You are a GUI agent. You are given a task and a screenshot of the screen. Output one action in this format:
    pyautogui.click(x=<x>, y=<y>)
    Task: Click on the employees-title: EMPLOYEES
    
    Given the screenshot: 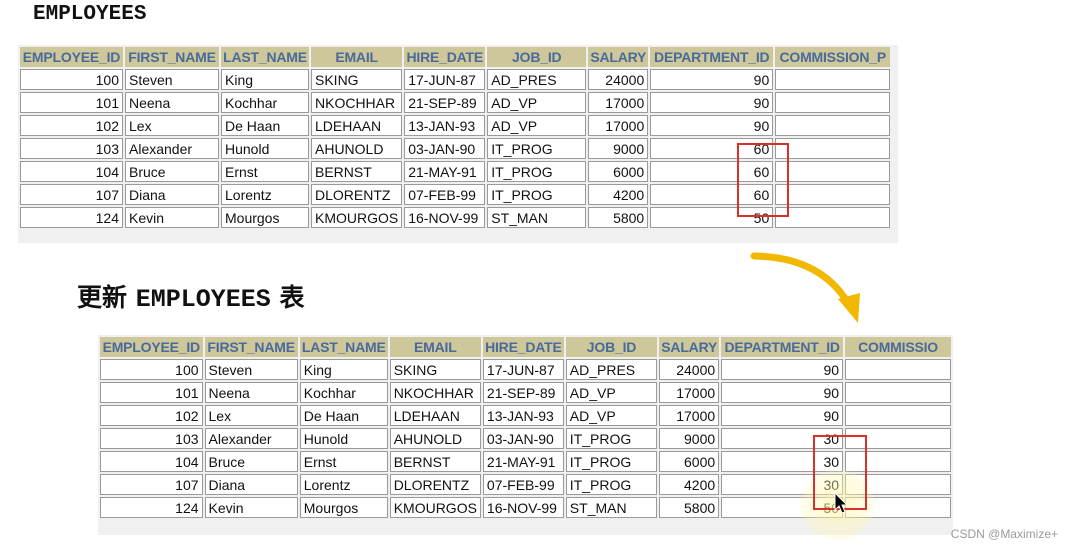 What is the action you would take?
    pyautogui.click(x=90, y=14)
    